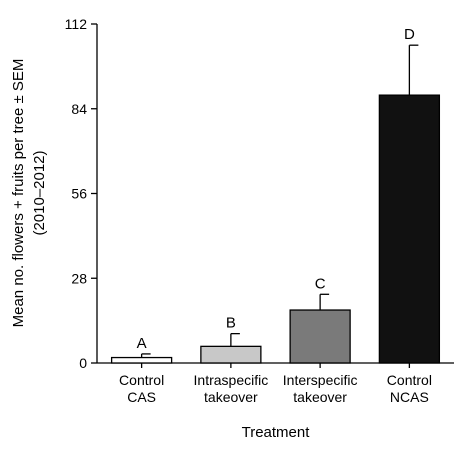  Describe the element at coordinates (409, 34) in the screenshot. I see `significance-label: D` at that location.